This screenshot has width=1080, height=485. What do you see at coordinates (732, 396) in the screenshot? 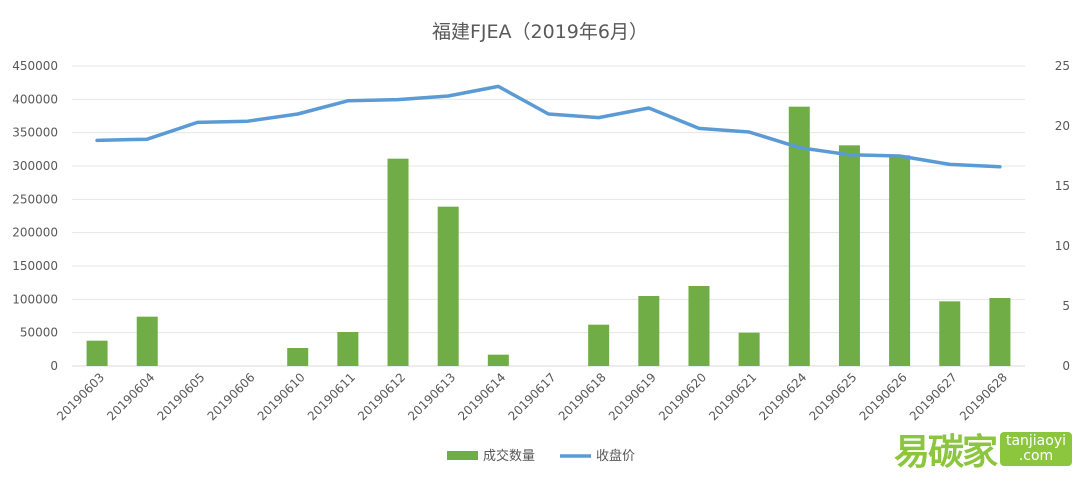
I see `x-tick-label: 20190621` at bounding box center [732, 396].